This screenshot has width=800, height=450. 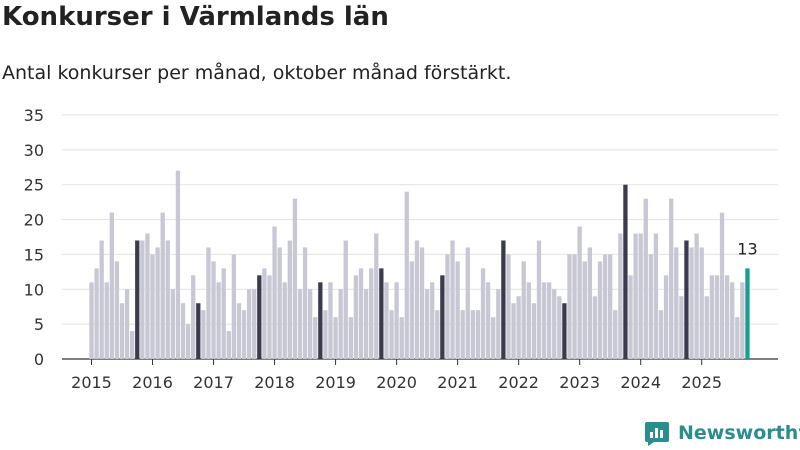 What do you see at coordinates (152, 382) in the screenshot?
I see `x-tick-label: 2016` at bounding box center [152, 382].